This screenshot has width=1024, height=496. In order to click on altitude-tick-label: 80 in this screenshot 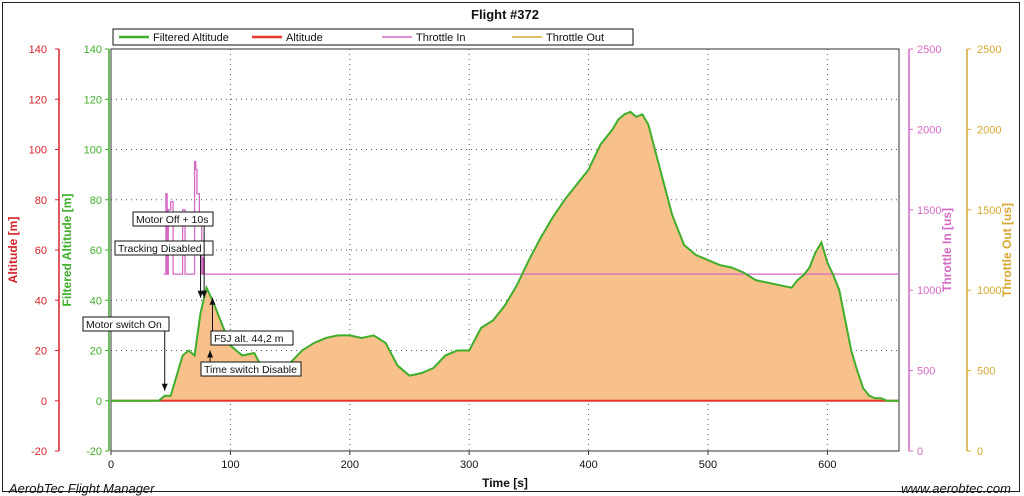, I will do `click(41, 201)`.